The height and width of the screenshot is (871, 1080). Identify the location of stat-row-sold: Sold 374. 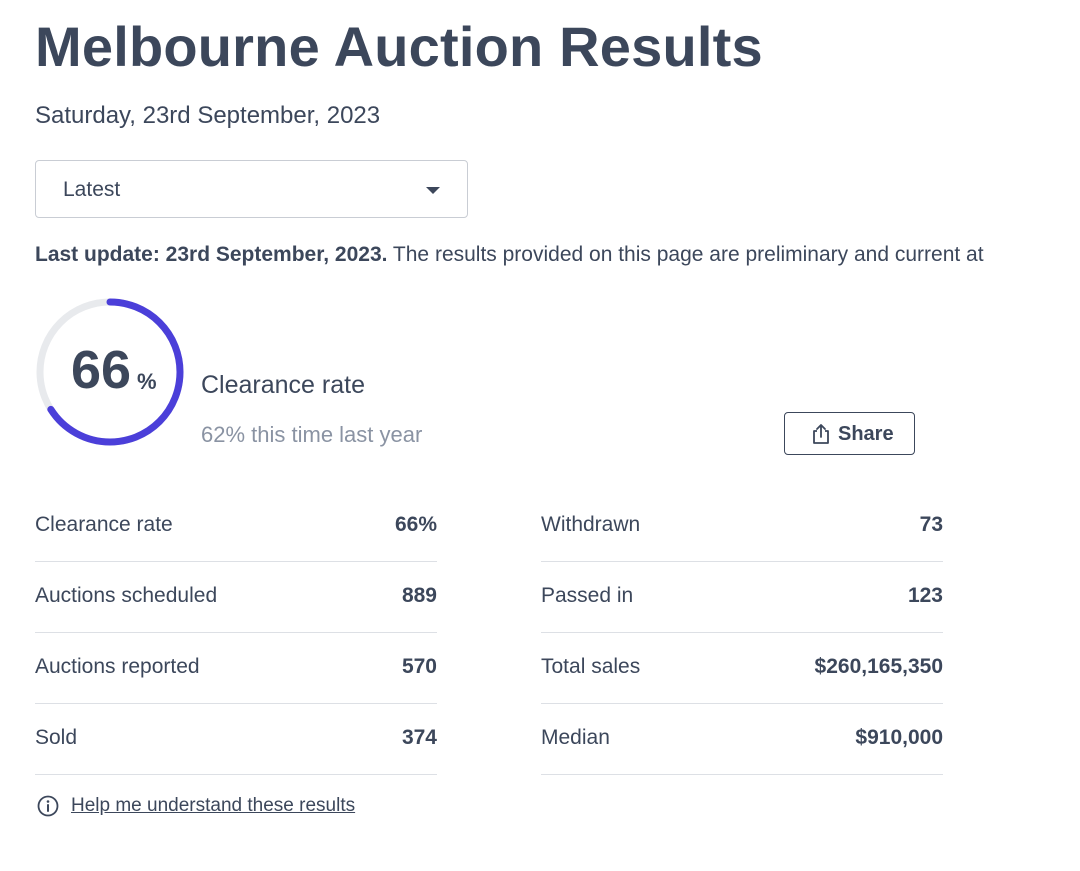
(236, 739).